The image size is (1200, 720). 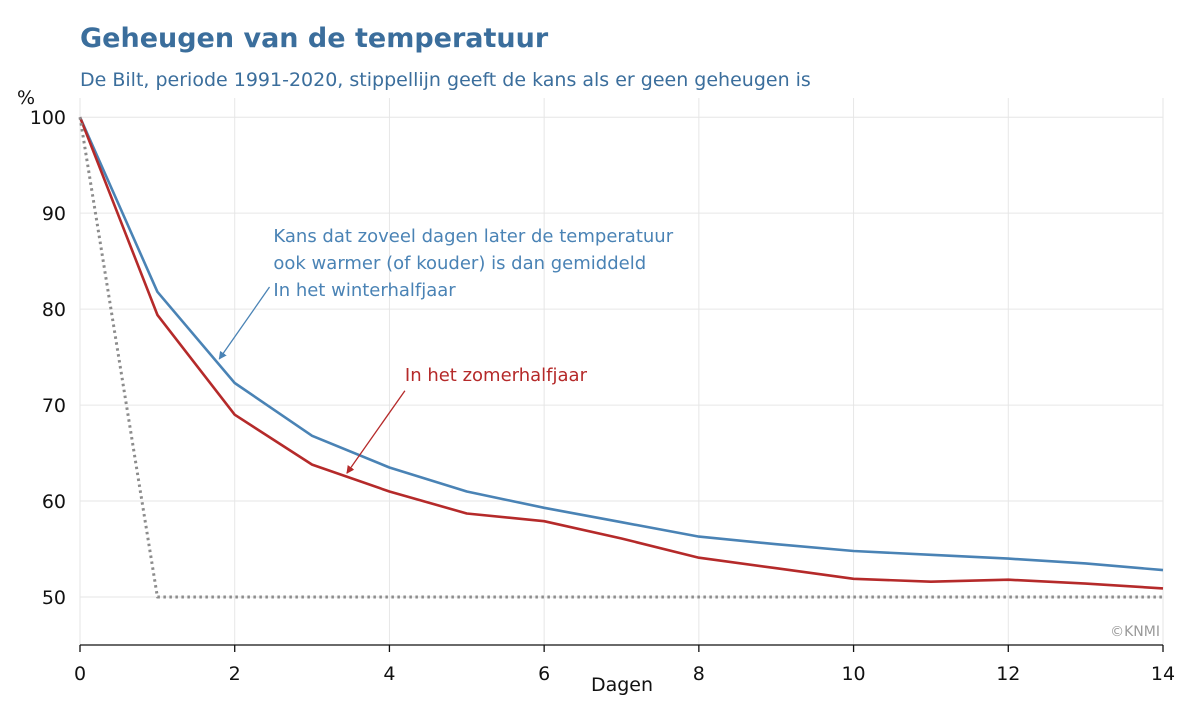 What do you see at coordinates (1135, 632) in the screenshot?
I see `credit-label: ©KNMI` at bounding box center [1135, 632].